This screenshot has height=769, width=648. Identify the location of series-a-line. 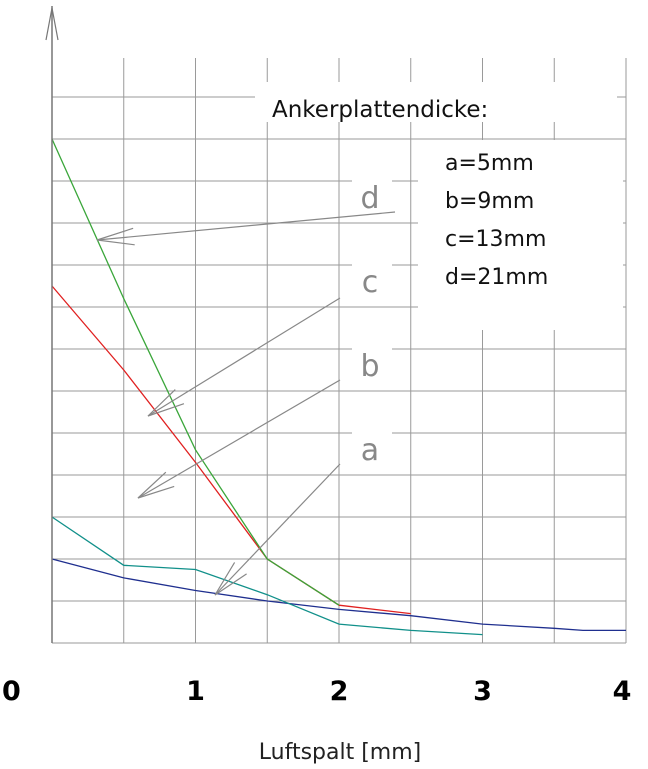
(338, 595).